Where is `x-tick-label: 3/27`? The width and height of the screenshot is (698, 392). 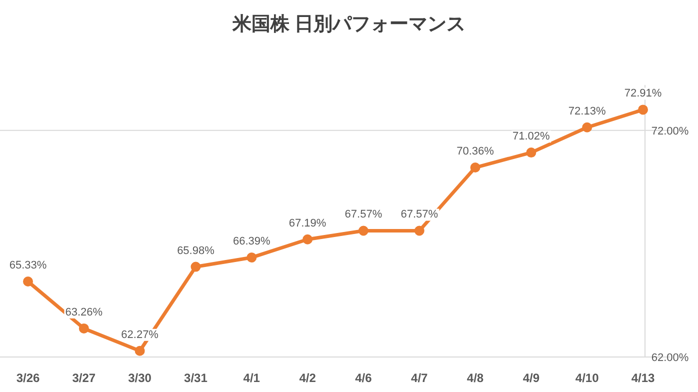 x-tick-label: 3/27 is located at coordinates (84, 378).